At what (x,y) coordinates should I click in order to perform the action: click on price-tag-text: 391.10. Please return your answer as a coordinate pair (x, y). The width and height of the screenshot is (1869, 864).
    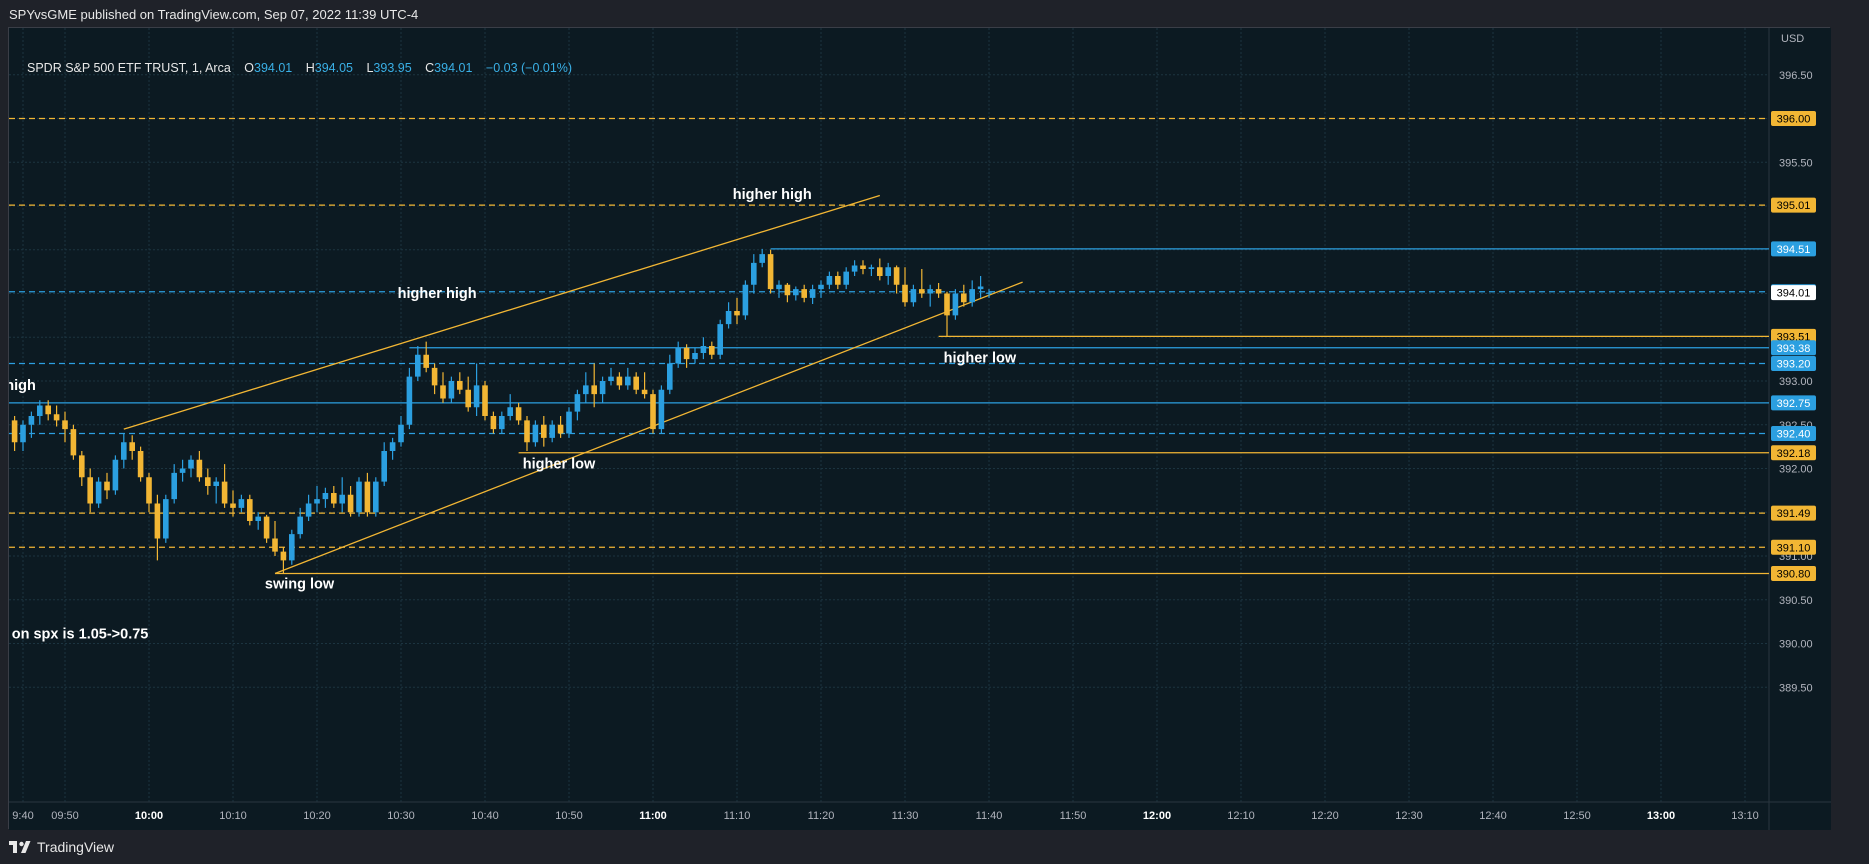
    Looking at the image, I should click on (1794, 548).